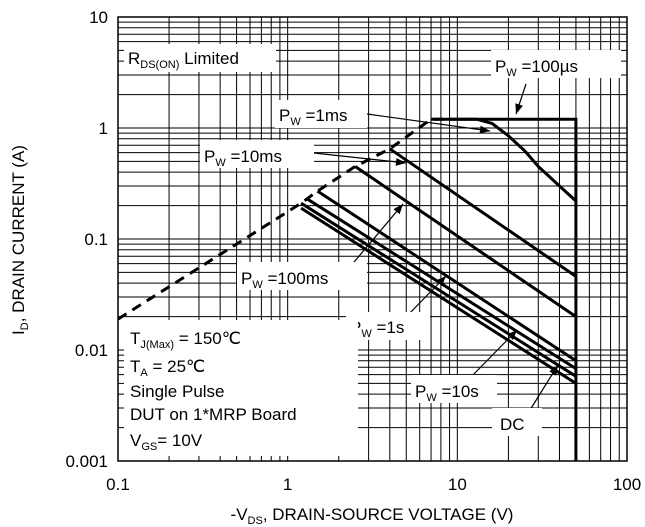 The width and height of the screenshot is (645, 527). I want to click on series-label-pw-10ms: PW =10ms, so click(243, 158).